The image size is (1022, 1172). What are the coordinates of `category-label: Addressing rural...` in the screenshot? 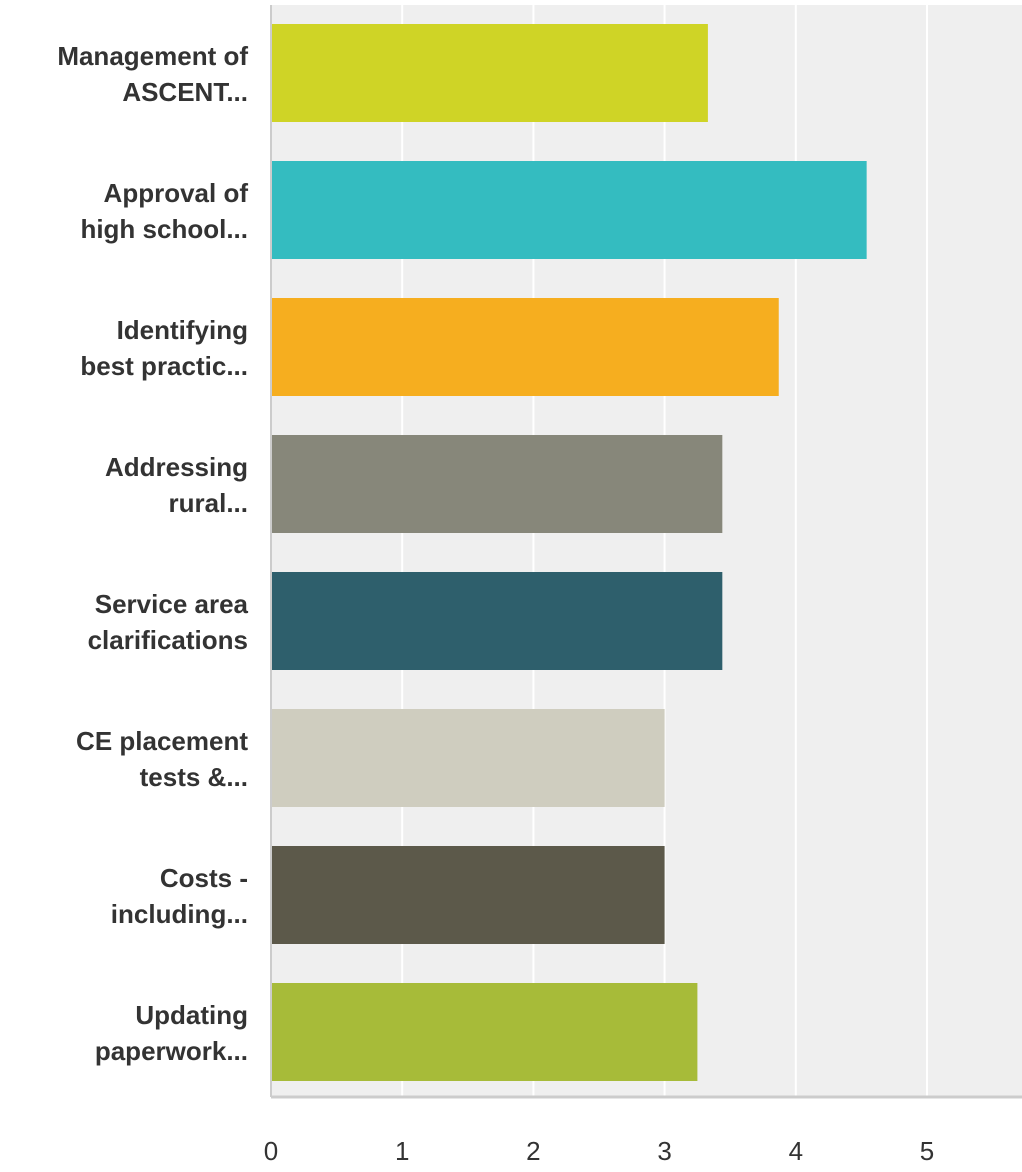 It's located at (176, 485).